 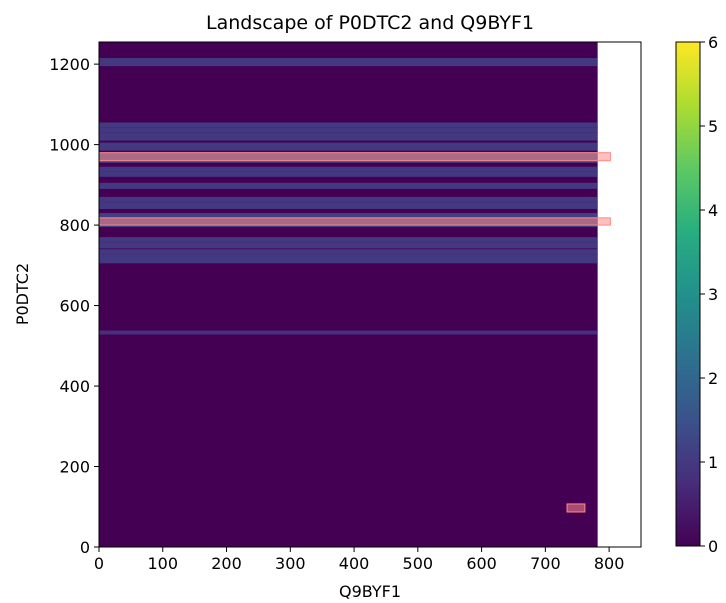 I want to click on x-axis-label: Q9BYF1, so click(x=370, y=591).